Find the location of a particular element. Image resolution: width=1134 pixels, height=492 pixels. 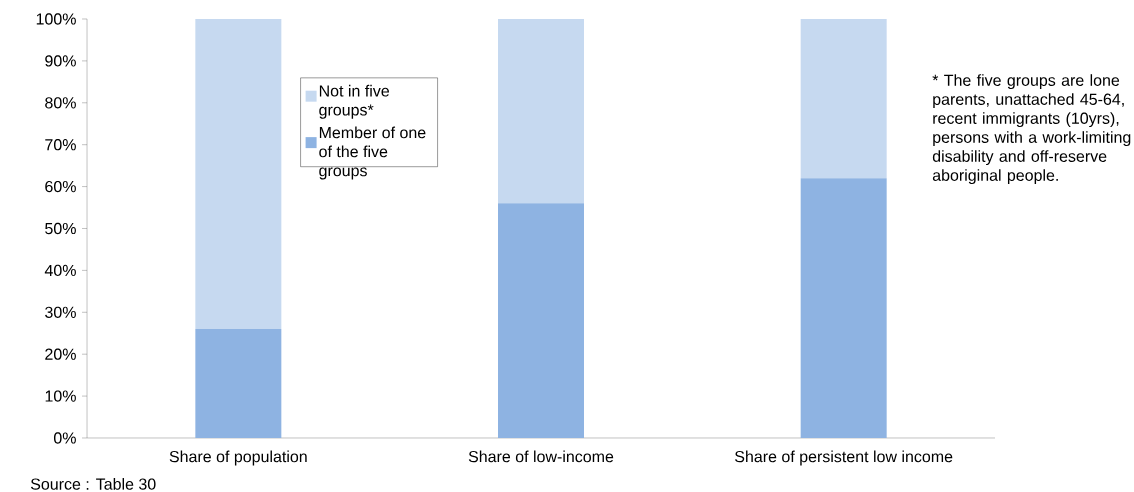

legend-label: Not in five groups* is located at coordinates (354, 101).